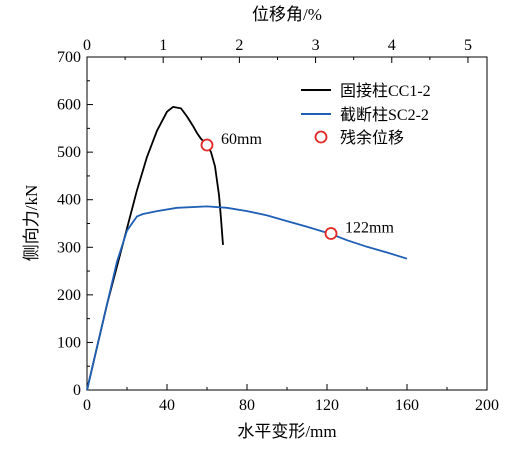 This screenshot has height=450, width=513. Describe the element at coordinates (69, 342) in the screenshot. I see `y-tick-label: 100` at that location.